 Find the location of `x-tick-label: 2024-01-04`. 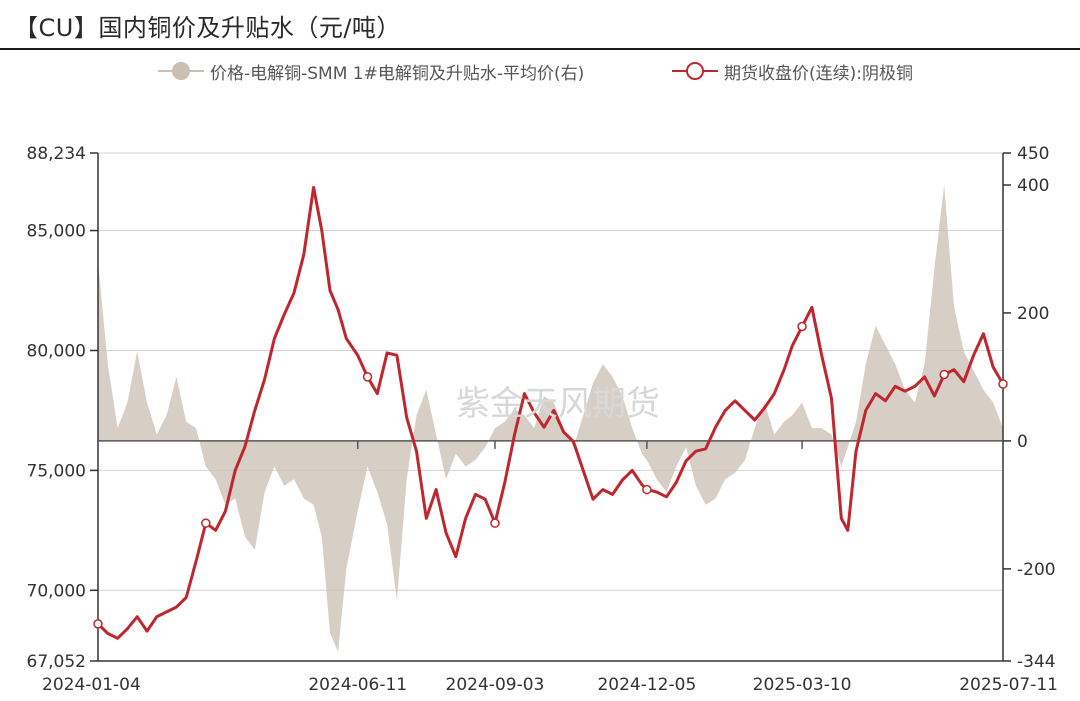

x-tick-label: 2024-01-04 is located at coordinates (91, 685).